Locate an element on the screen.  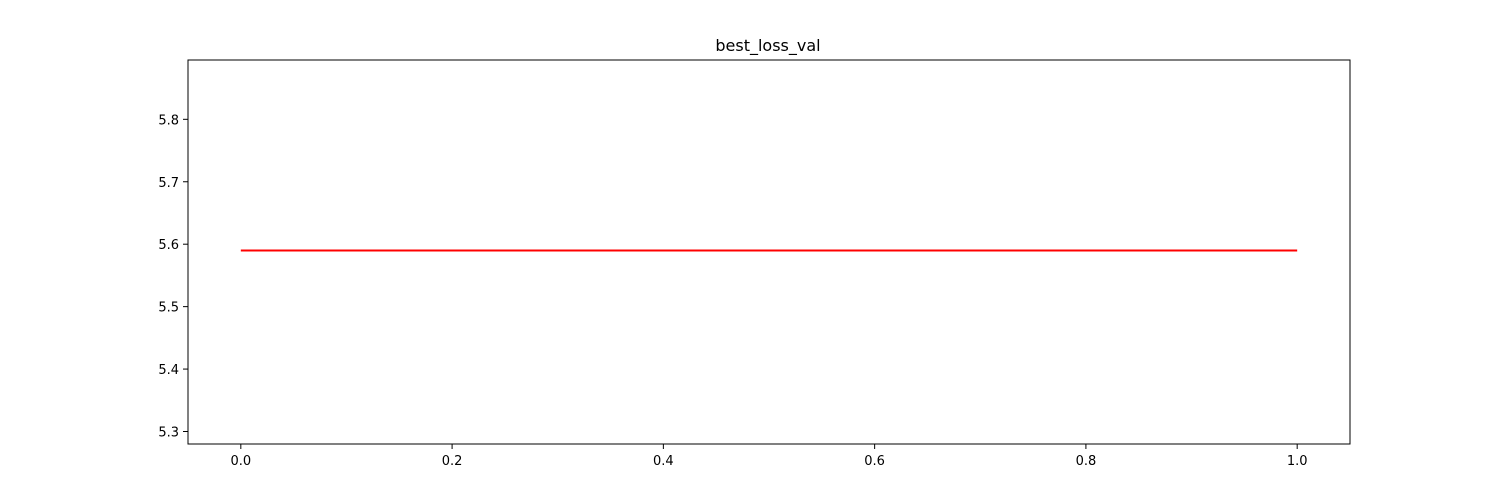
x-tick-label: 0.4 is located at coordinates (663, 461).